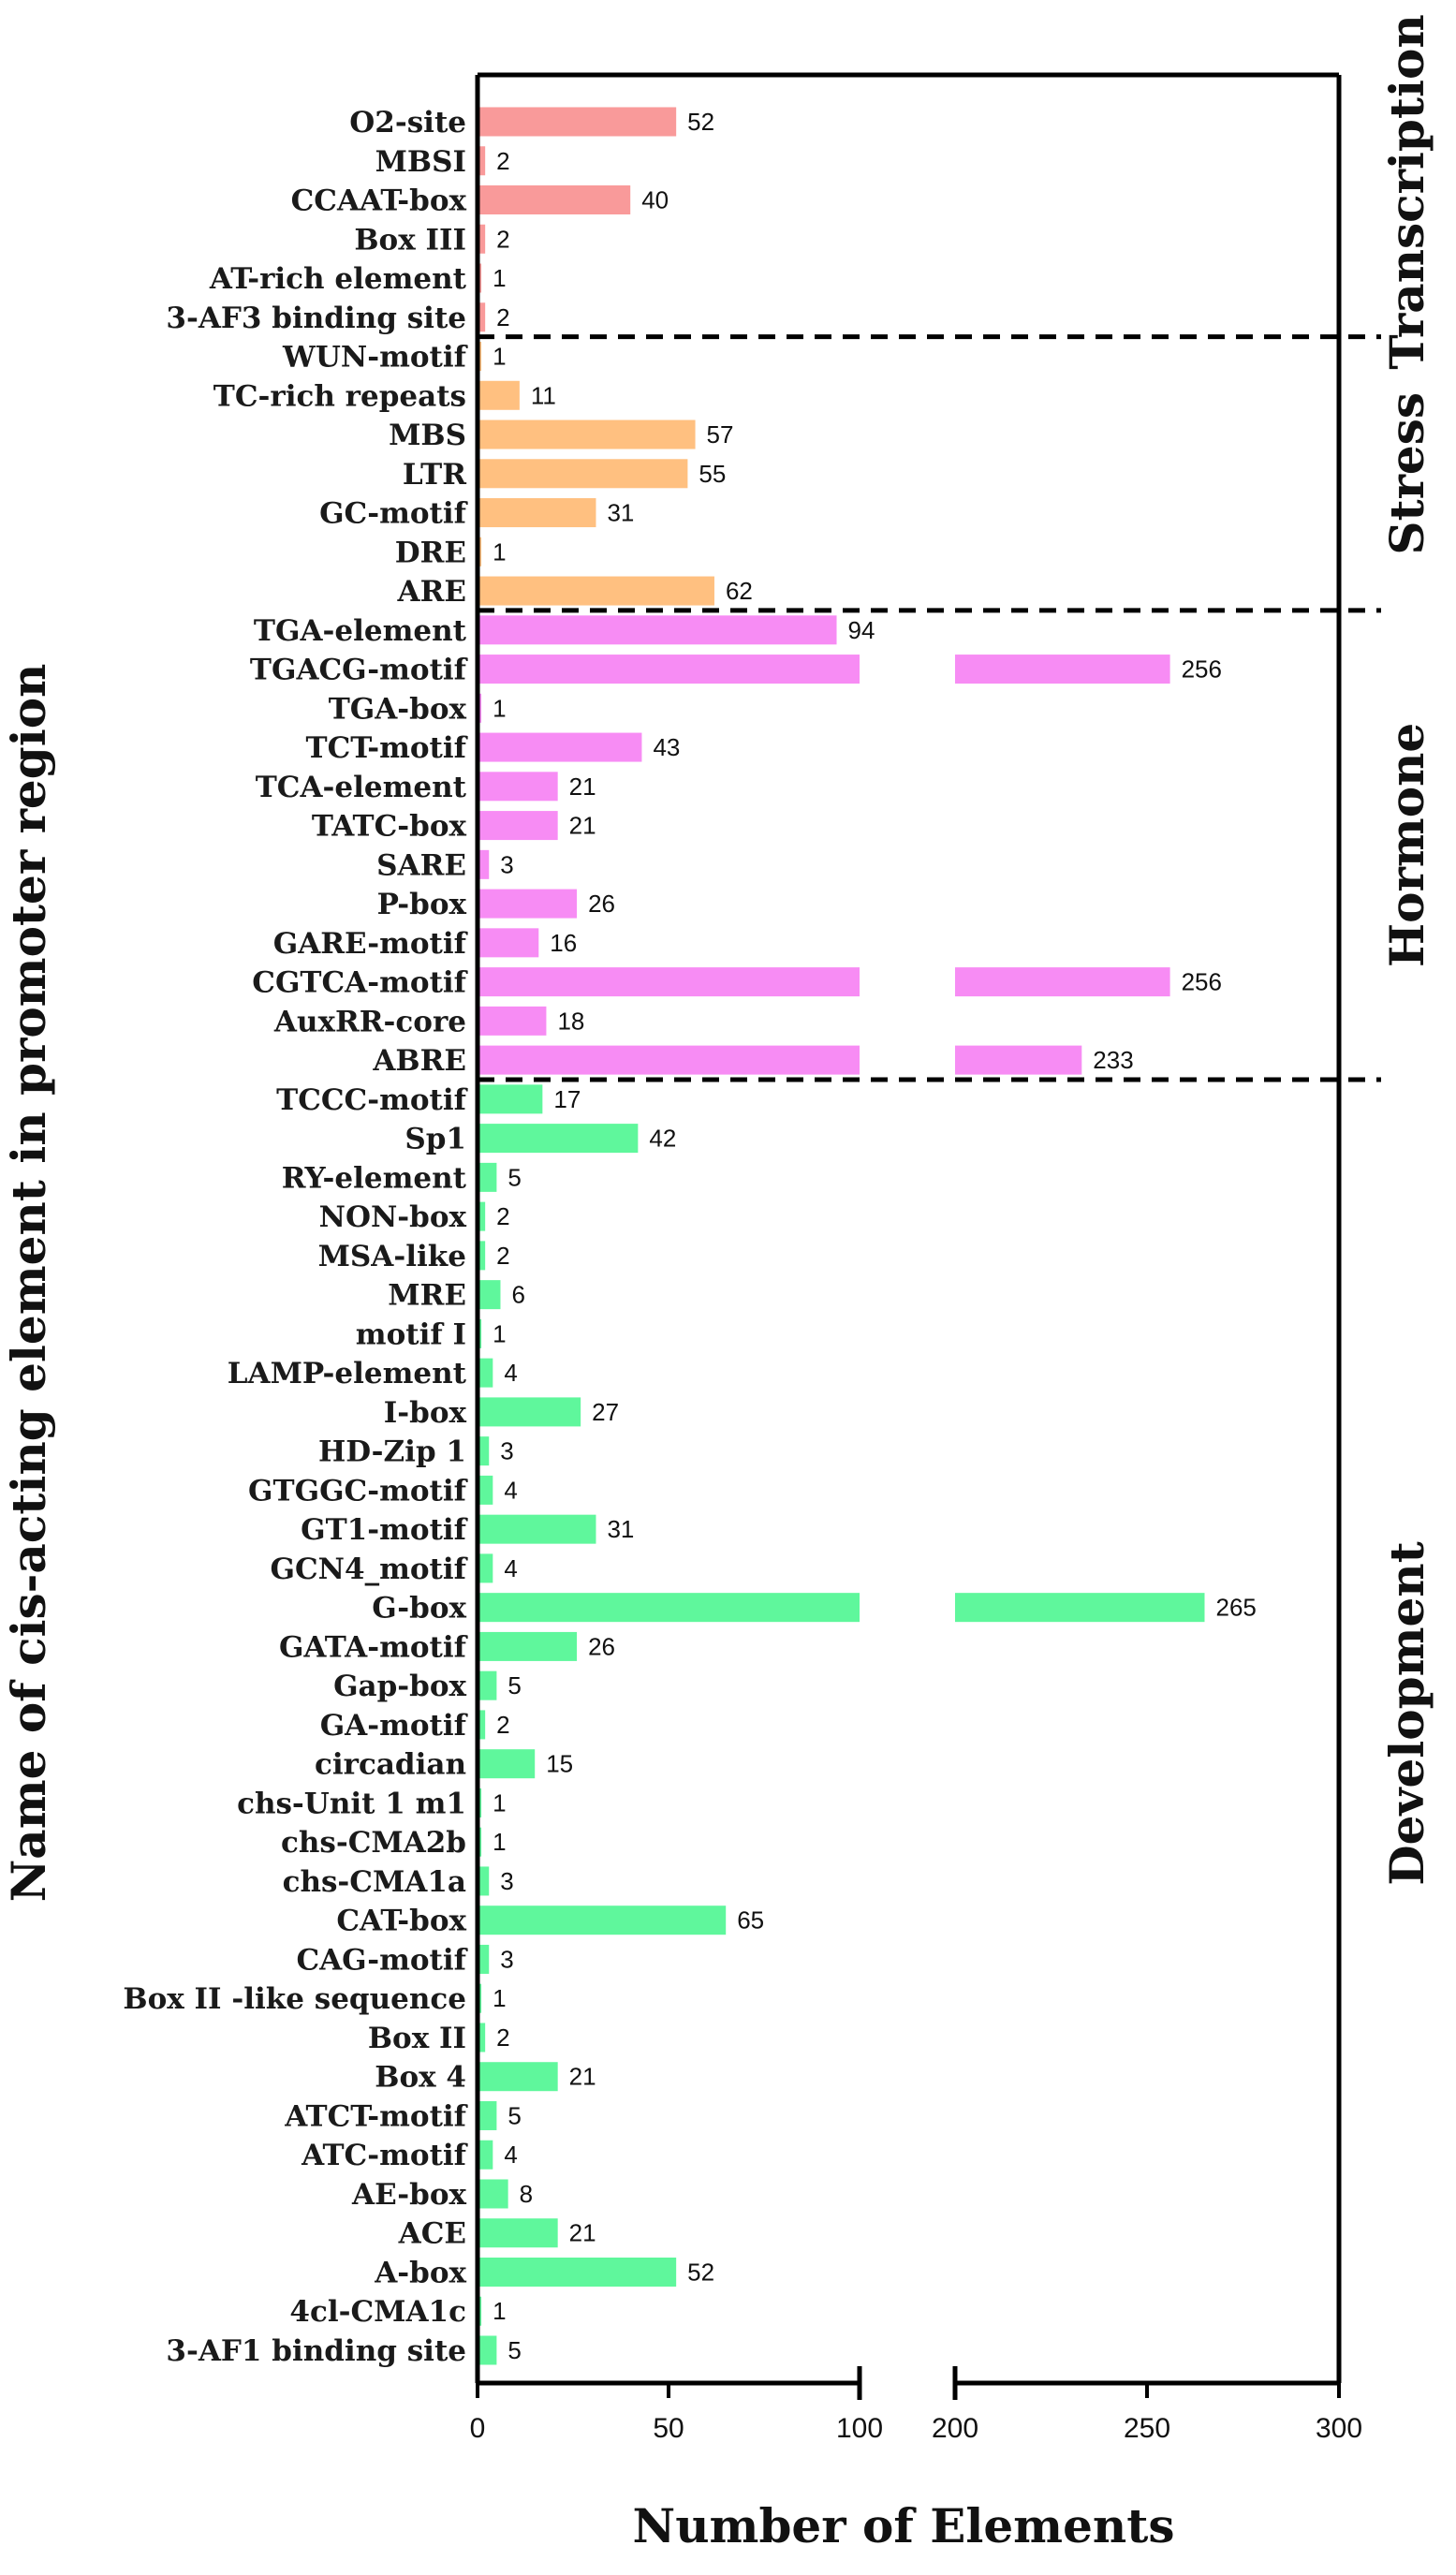 The width and height of the screenshot is (1456, 2575). What do you see at coordinates (514, 2115) in the screenshot?
I see `value-label-atct-motif: 5` at bounding box center [514, 2115].